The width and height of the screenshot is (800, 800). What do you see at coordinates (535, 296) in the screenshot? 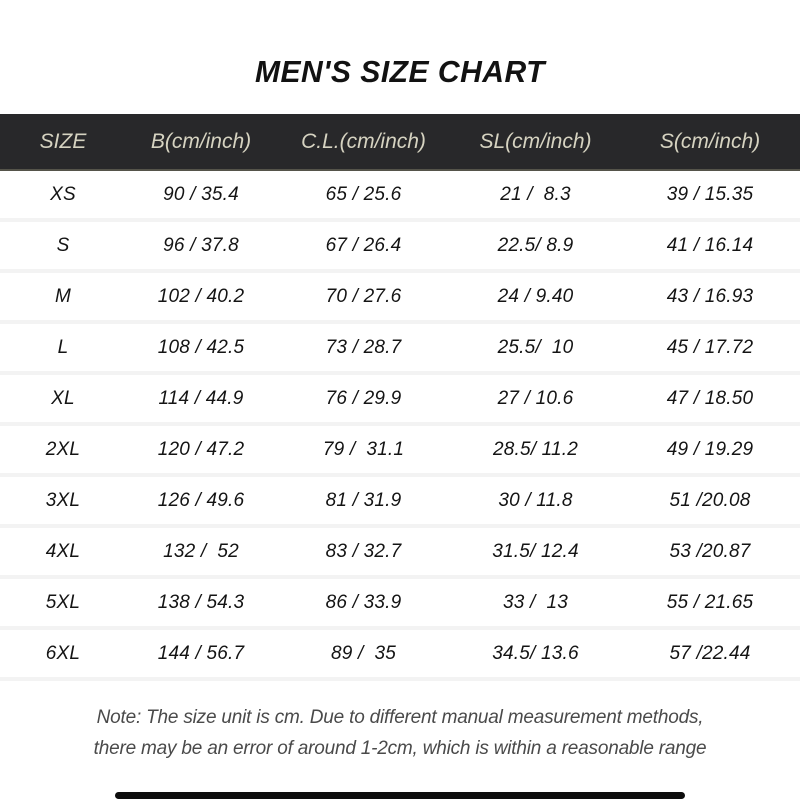
I see `value-cell-sl: 24 / 9.40` at bounding box center [535, 296].